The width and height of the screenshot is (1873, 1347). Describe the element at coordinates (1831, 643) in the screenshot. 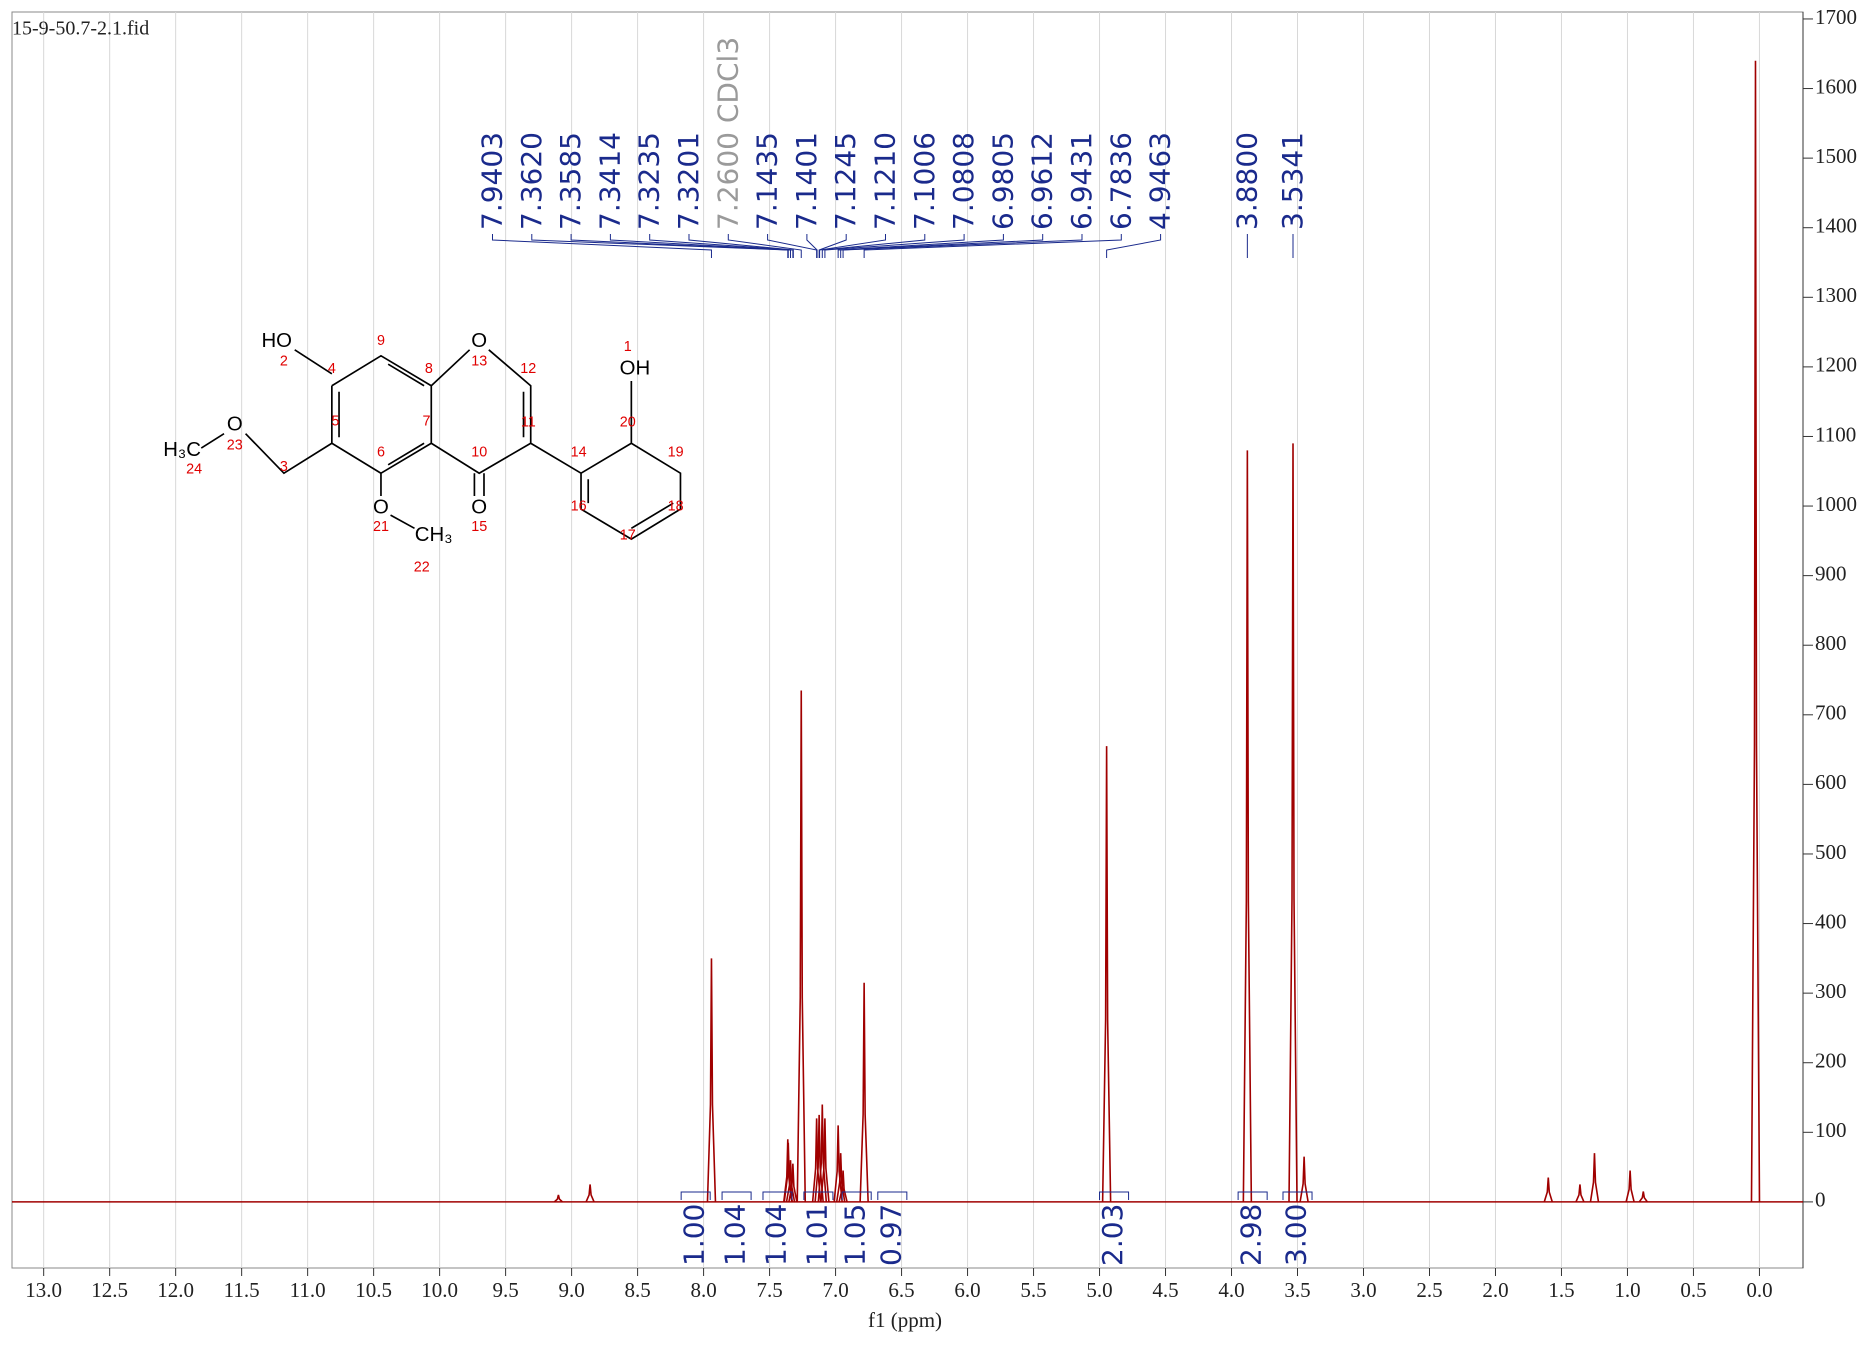

I see `y-tick-label: 800` at that location.